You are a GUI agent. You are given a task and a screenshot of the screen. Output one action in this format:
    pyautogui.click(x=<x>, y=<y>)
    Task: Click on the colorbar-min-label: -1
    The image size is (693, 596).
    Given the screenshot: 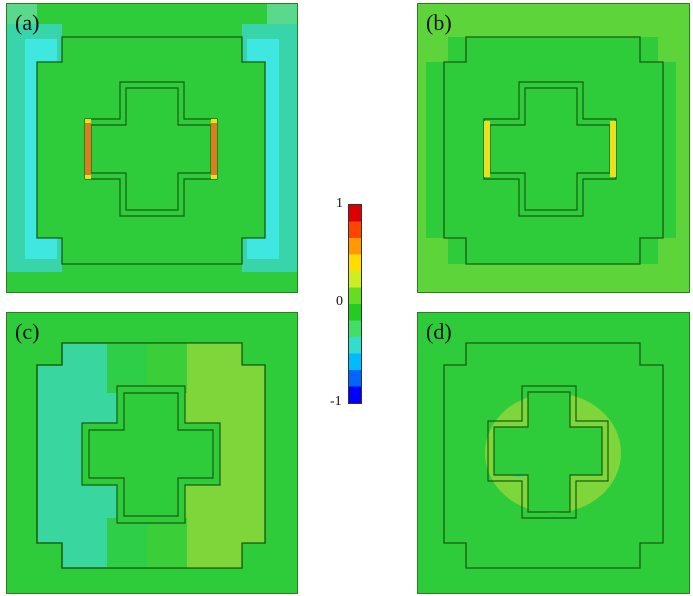 What is the action you would take?
    pyautogui.click(x=336, y=401)
    